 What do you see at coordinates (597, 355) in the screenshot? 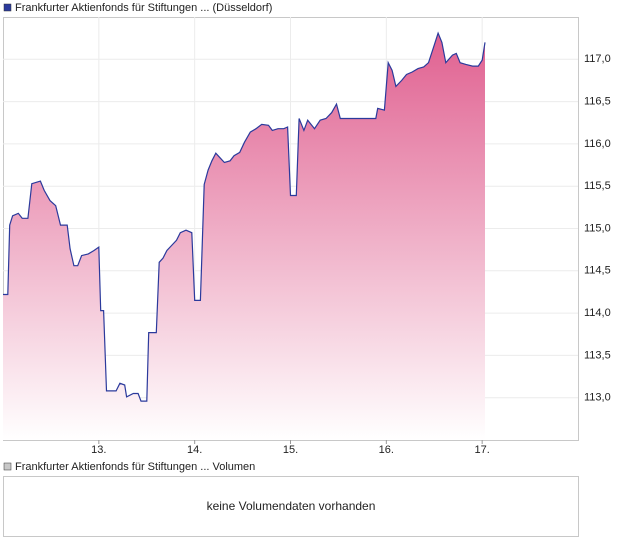
I see `y-tick-label: 113,5` at bounding box center [597, 355].